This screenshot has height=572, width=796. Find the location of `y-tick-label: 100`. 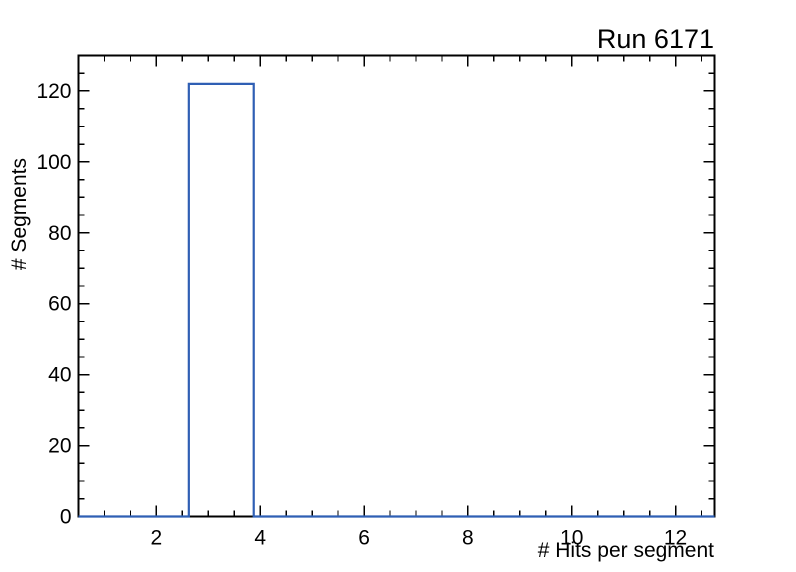

y-tick-label: 100 is located at coordinates (53, 162).